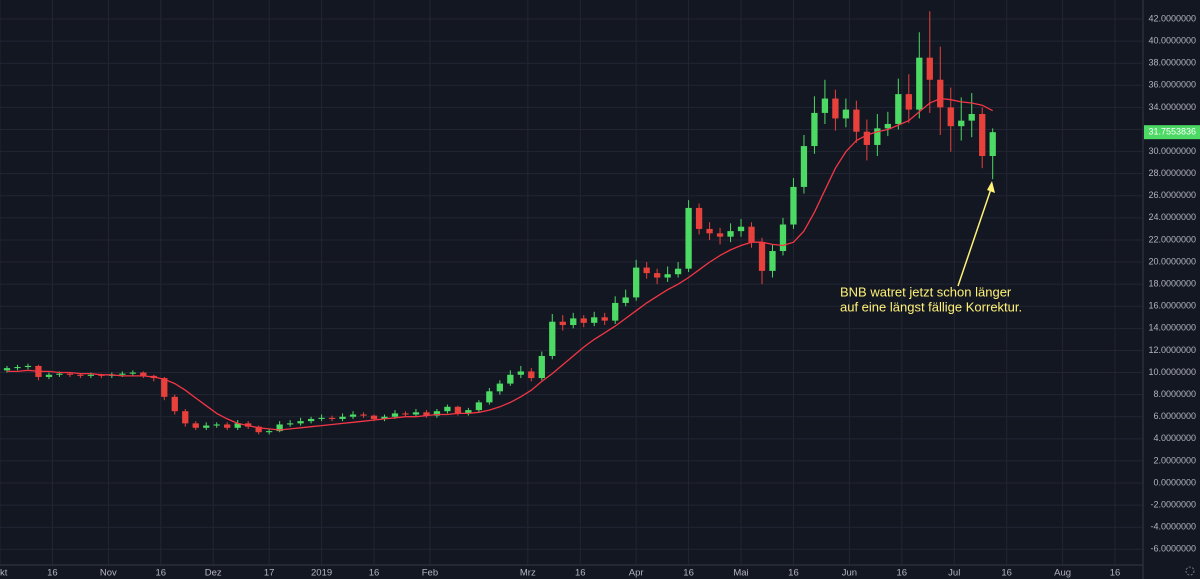  I want to click on y-tick-label: 38.0000000, so click(1172, 63).